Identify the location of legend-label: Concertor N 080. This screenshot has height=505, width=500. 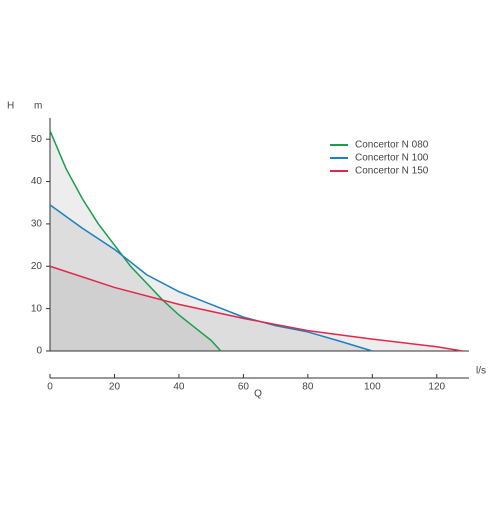
(392, 145).